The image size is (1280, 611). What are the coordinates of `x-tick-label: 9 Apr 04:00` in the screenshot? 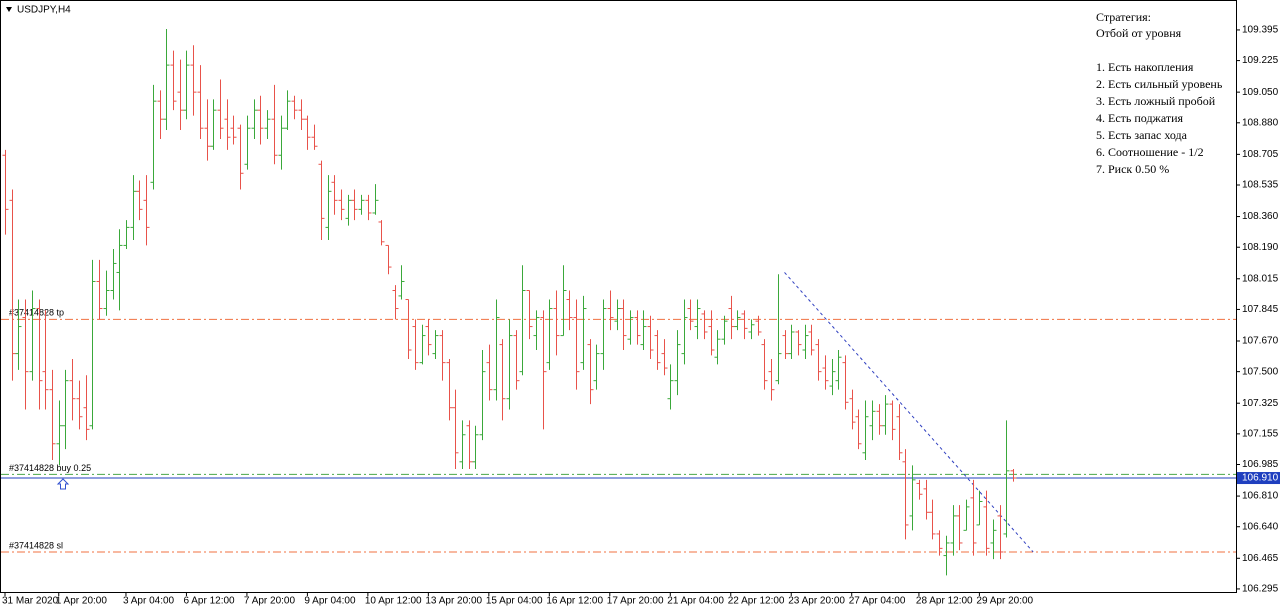 It's located at (330, 601).